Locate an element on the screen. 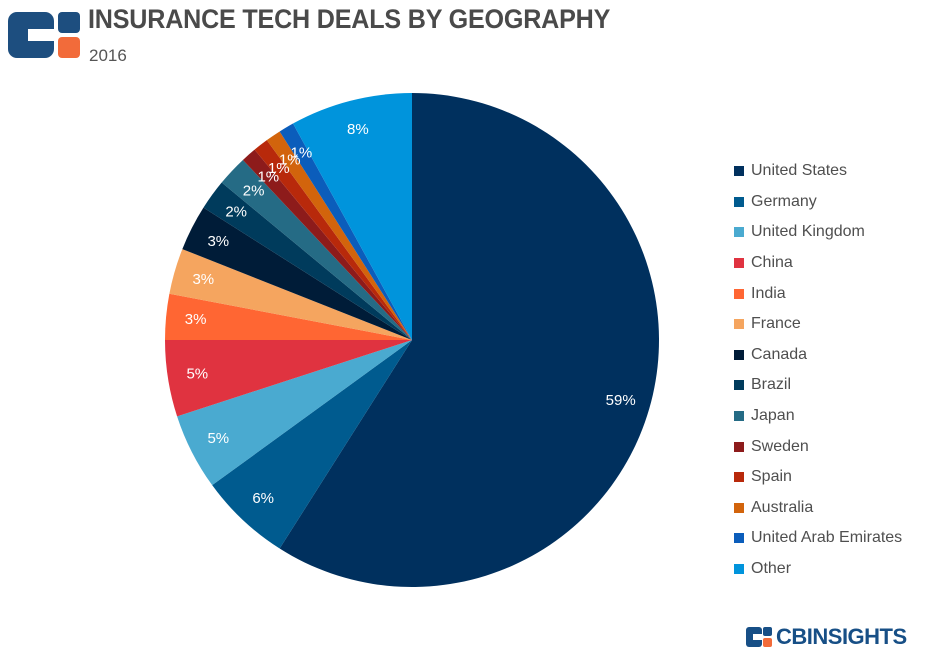 The image size is (926, 668). pie-slice-spain is located at coordinates (333, 240).